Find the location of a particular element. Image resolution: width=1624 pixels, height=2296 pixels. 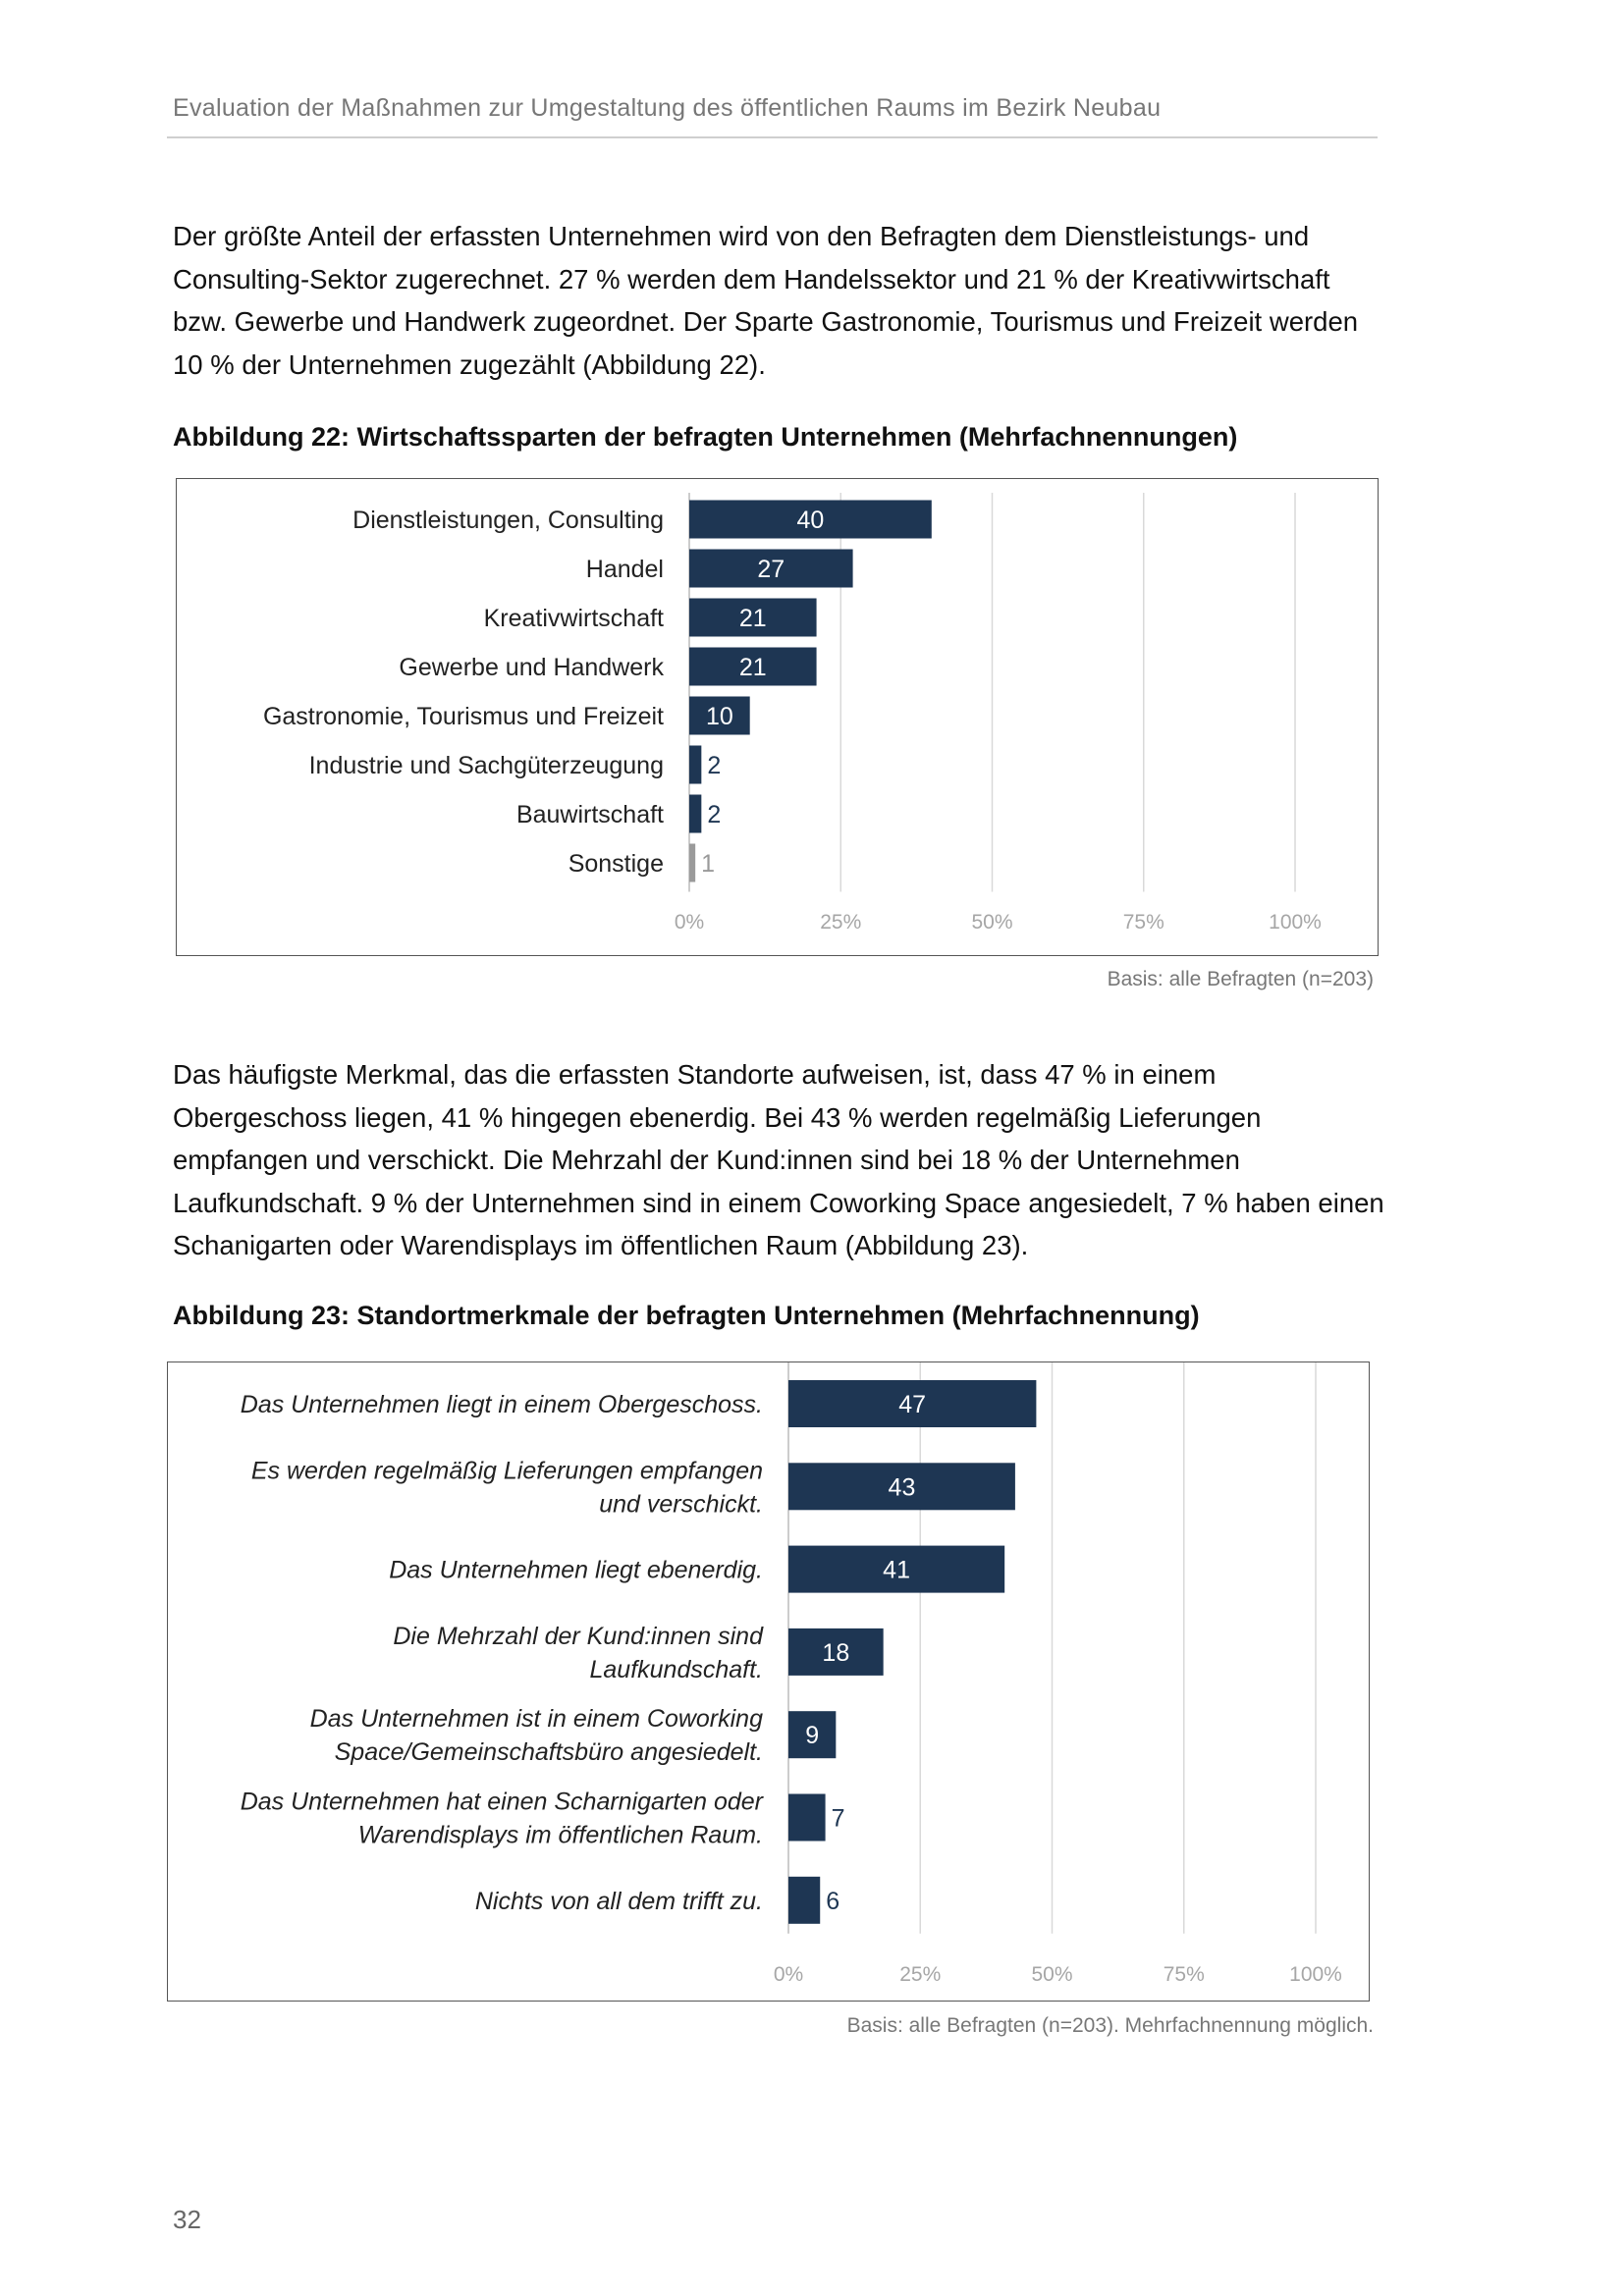

data-label: 1 is located at coordinates (708, 864).